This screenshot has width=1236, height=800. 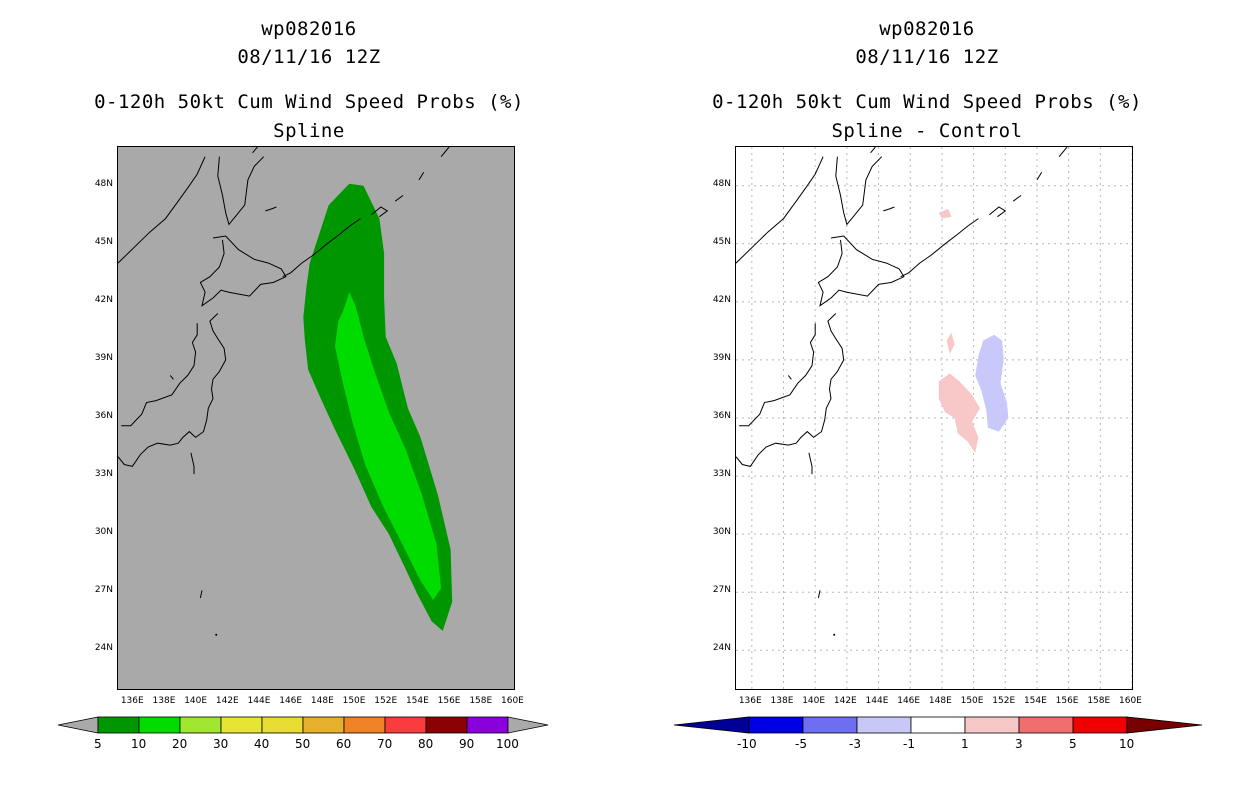 What do you see at coordinates (354, 701) in the screenshot?
I see `x-tick-label: 150E` at bounding box center [354, 701].